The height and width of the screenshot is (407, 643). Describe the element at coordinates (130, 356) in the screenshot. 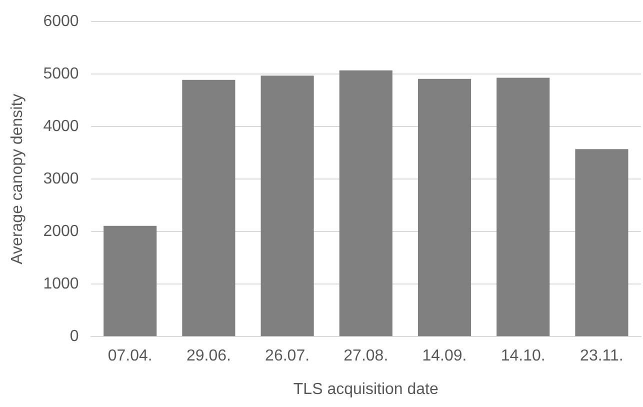

I see `x-tick-label: 07.04.` at that location.